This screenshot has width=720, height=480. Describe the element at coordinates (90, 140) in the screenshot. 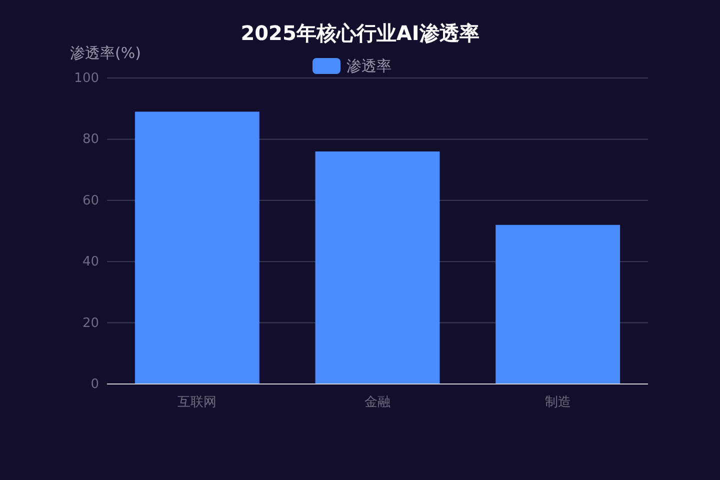

I see `y-tick-label: 80` at that location.